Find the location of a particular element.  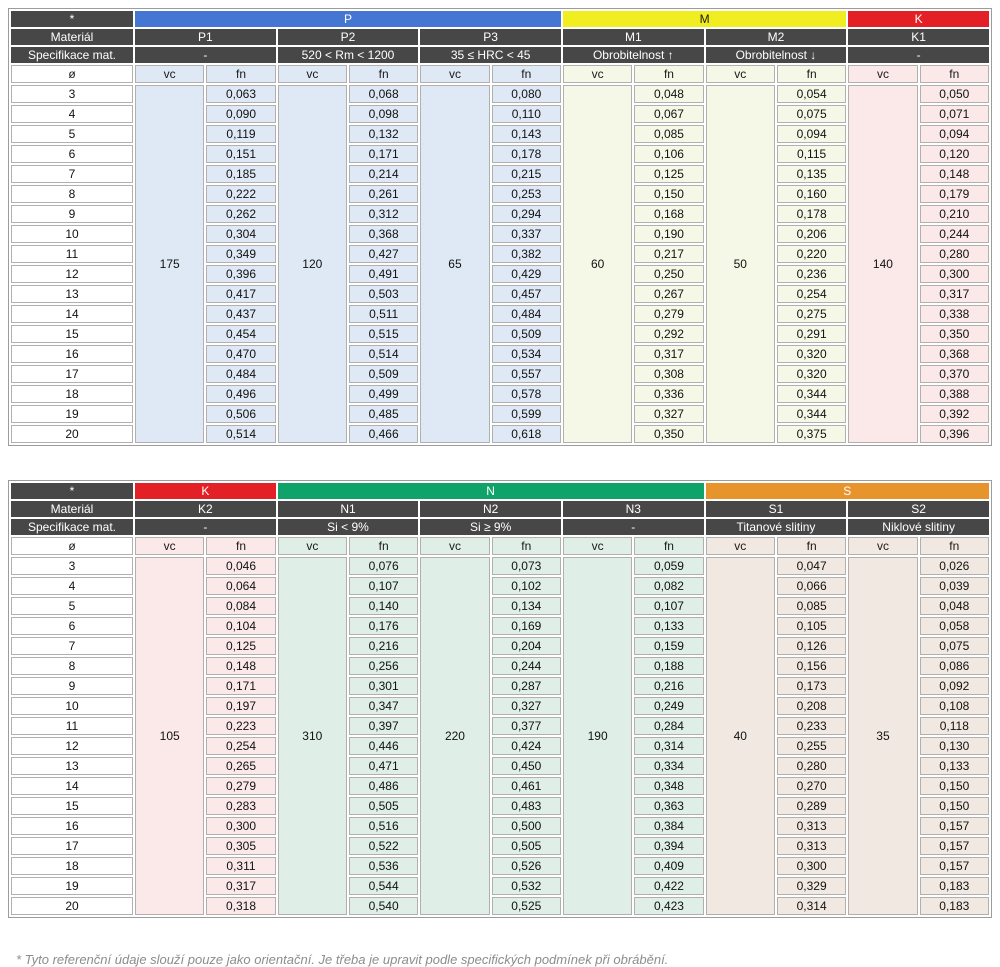

table-row: 5 0,084 0,140 0,134 0,107 0,085 0,048 is located at coordinates (500, 606).